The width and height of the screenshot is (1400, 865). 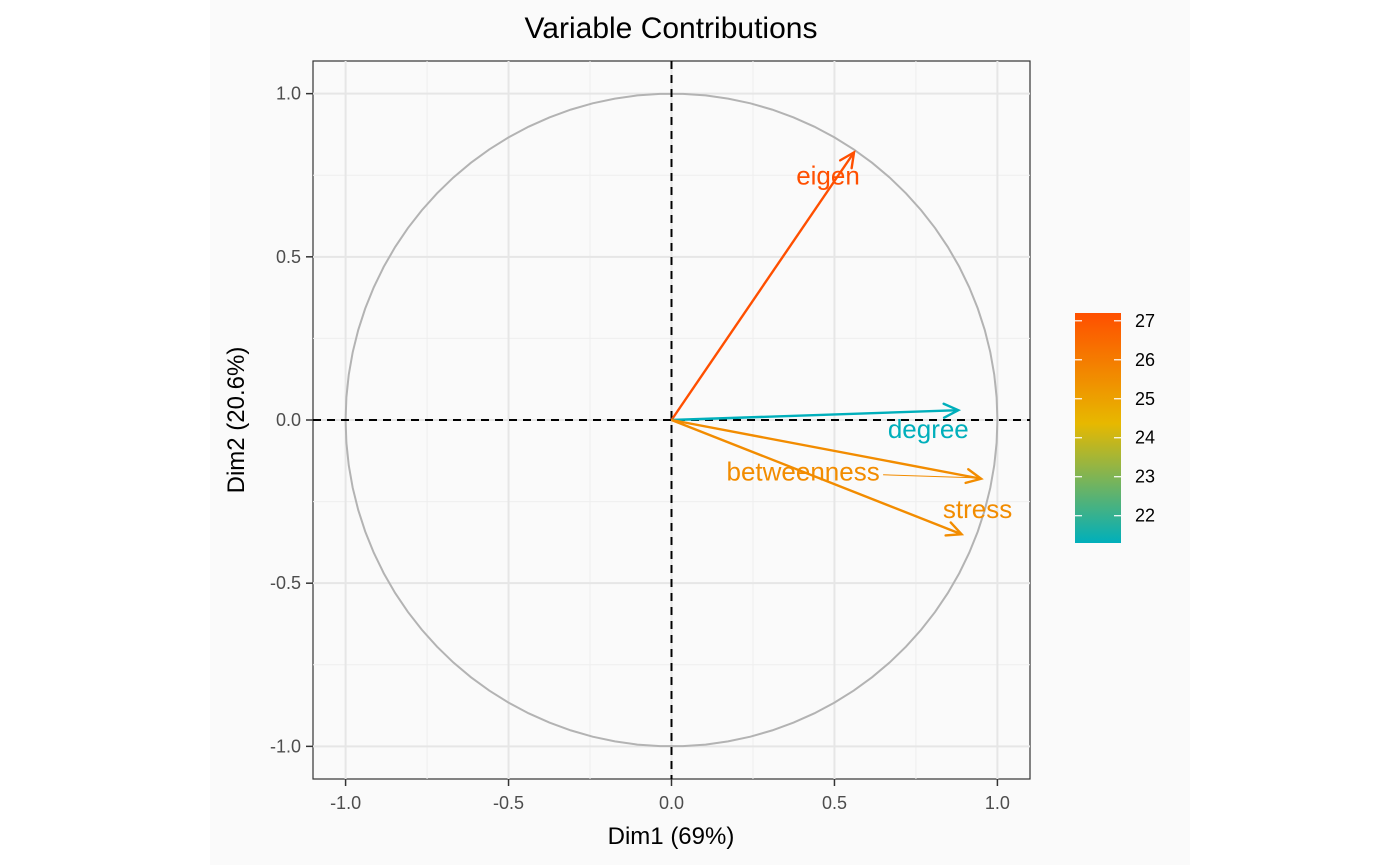 I want to click on arrow-label-degree: degree, so click(x=928, y=429).